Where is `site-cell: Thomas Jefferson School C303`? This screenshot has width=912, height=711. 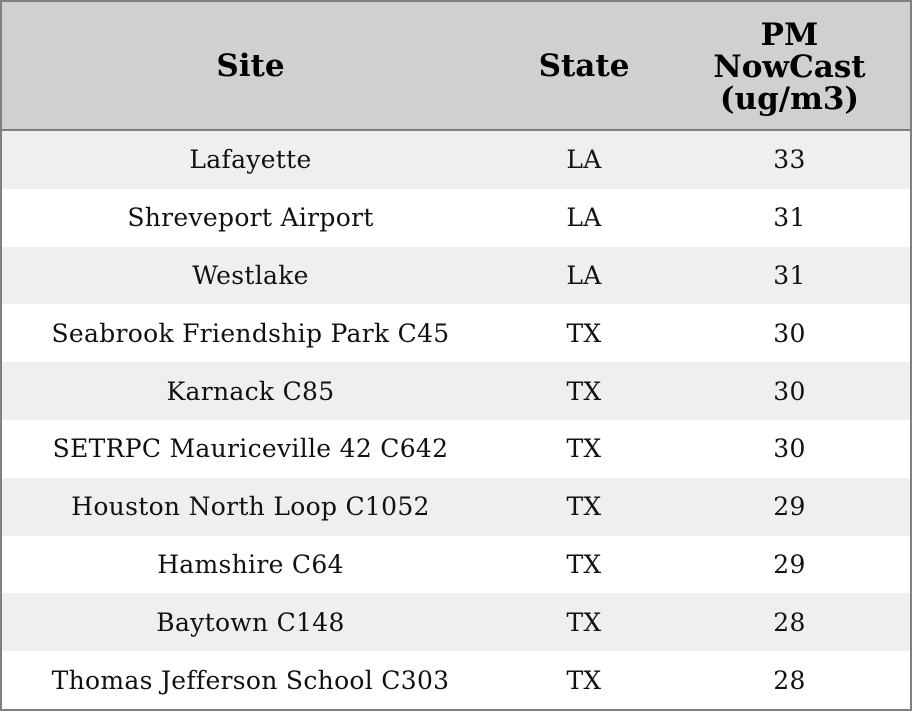
site-cell: Thomas Jefferson School C303 is located at coordinates (250, 680).